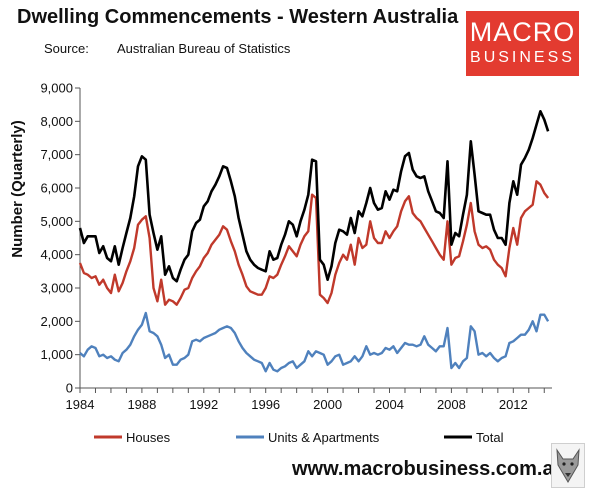 Image resolution: width=591 pixels, height=495 pixels. What do you see at coordinates (56, 88) in the screenshot?
I see `y-tick-label: 9,000` at bounding box center [56, 88].